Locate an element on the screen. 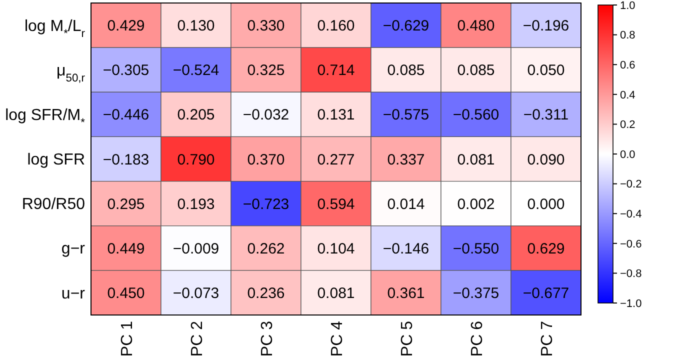  data-label: 0.480 is located at coordinates (476, 26).